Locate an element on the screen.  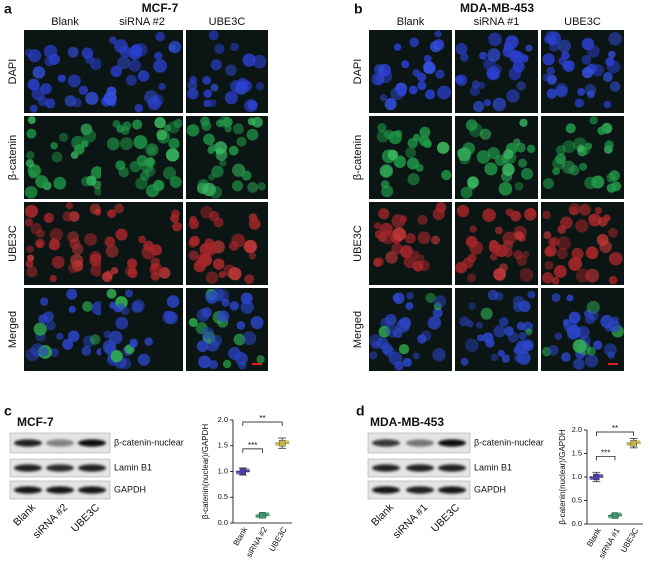
sample-color is located at coordinates (277, 444).